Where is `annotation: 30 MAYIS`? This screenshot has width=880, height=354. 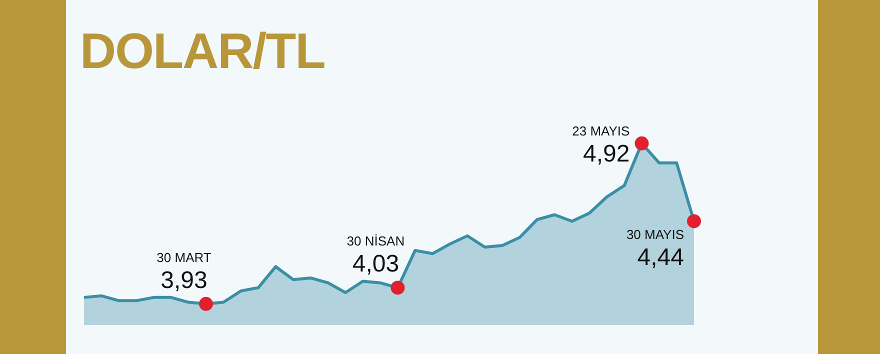
annotation: 30 MAYIS is located at coordinates (655, 234).